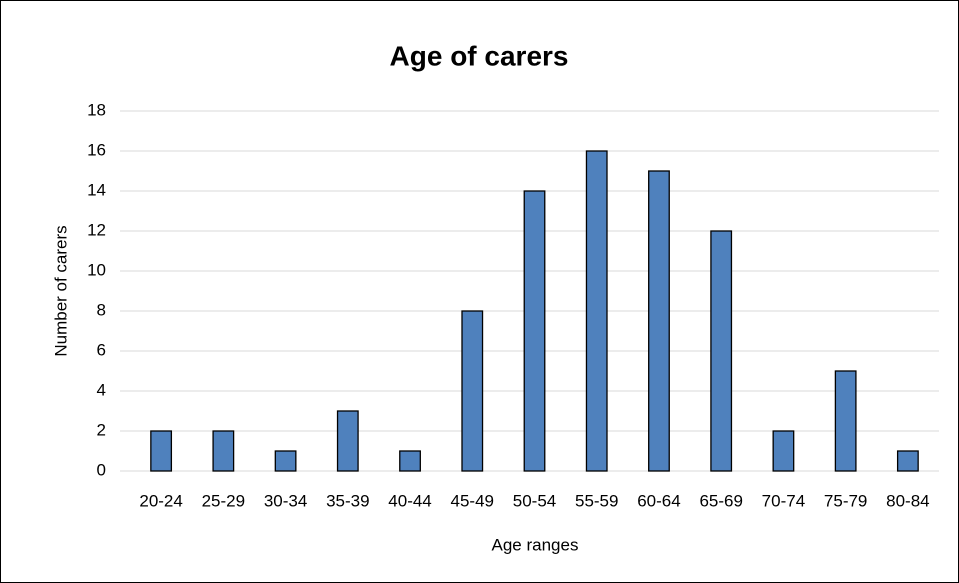  Describe the element at coordinates (845, 500) in the screenshot. I see `x-tick-label: 75-79` at that location.